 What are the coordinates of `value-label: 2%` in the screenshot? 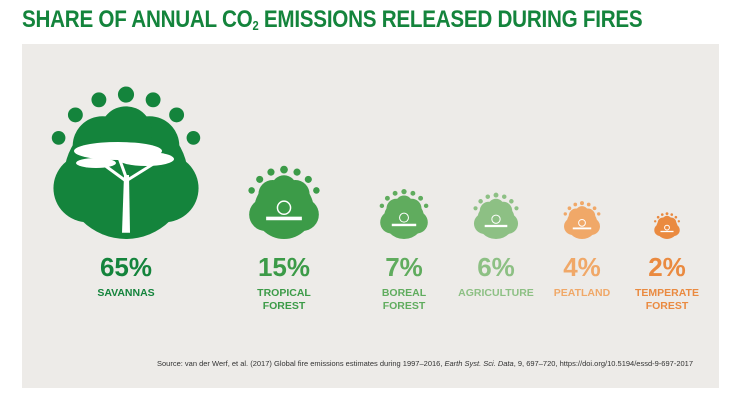 It's located at (667, 267).